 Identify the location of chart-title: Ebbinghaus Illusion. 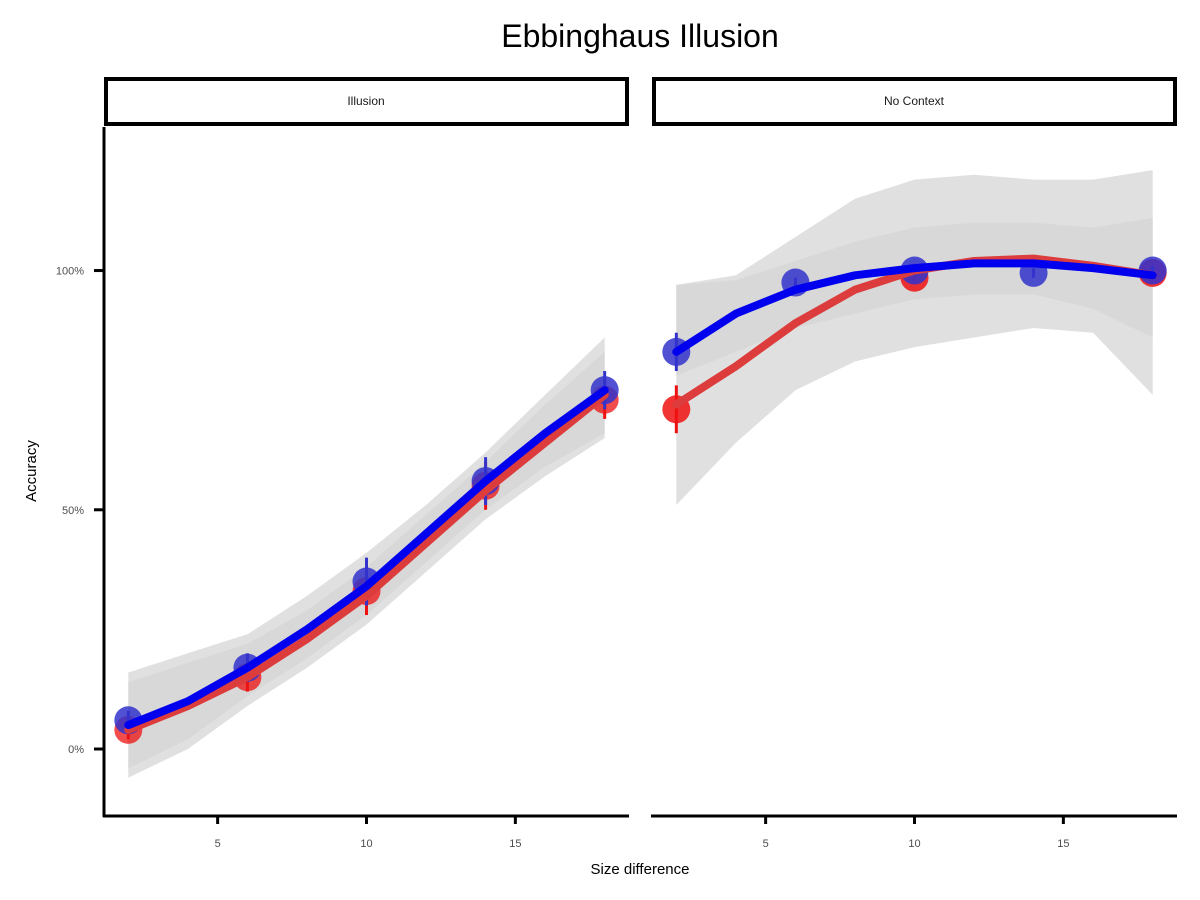
(640, 36).